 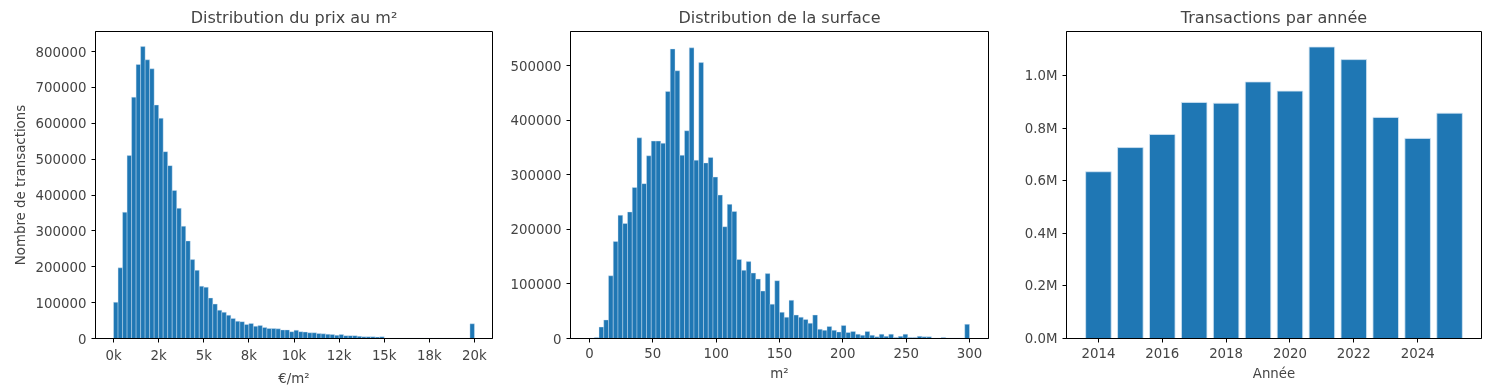 What do you see at coordinates (1041, 286) in the screenshot?
I see `y-tick-label: 0.2M` at bounding box center [1041, 286].